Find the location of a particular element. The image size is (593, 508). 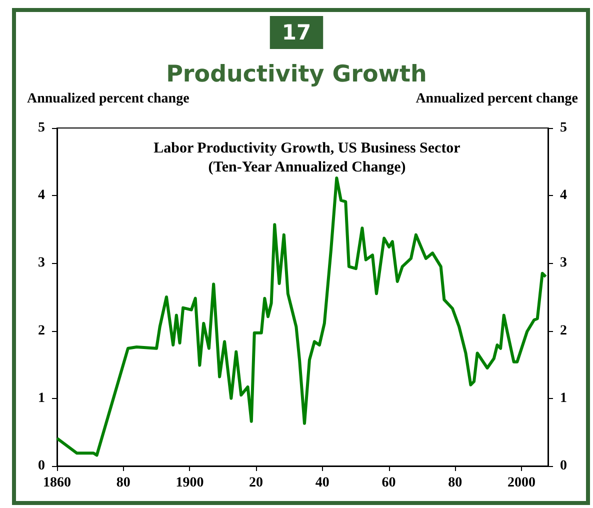

x-tick-label: 40 is located at coordinates (322, 483).